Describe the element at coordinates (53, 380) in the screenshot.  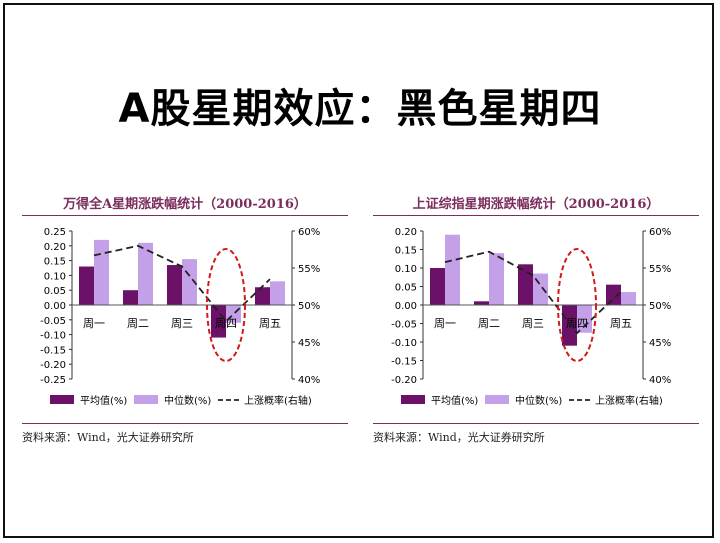
I see `y-tick-label: -0.25` at that location.